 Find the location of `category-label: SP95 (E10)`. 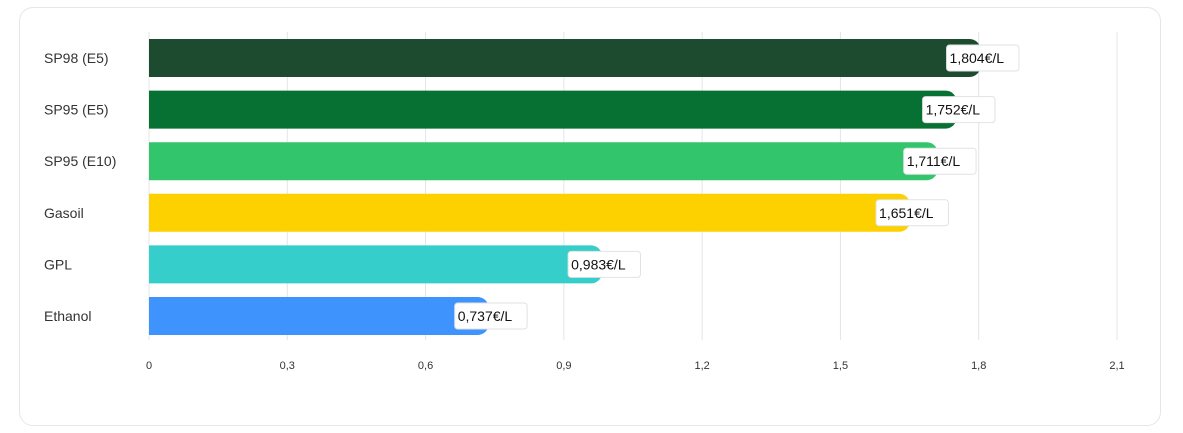

category-label: SP95 (E10) is located at coordinates (80, 161).